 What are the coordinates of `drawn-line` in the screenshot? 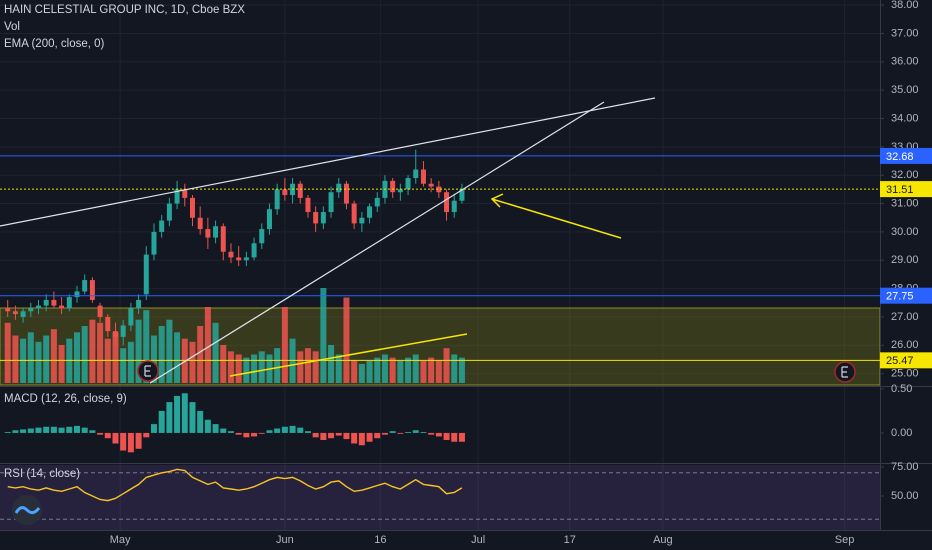 It's located at (348, 355).